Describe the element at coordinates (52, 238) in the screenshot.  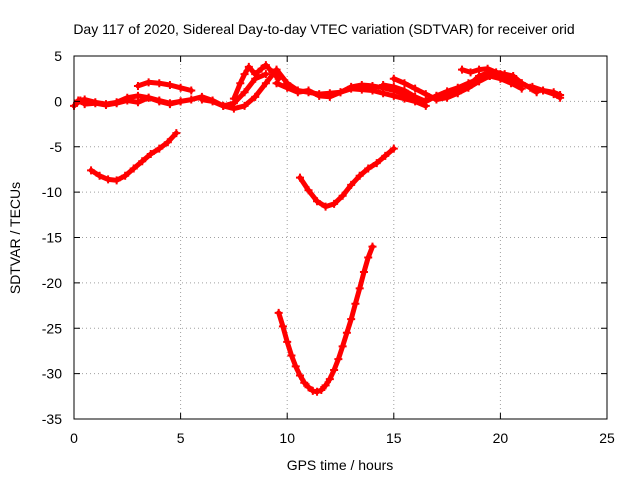
I see `y-tick-label: -15` at that location.